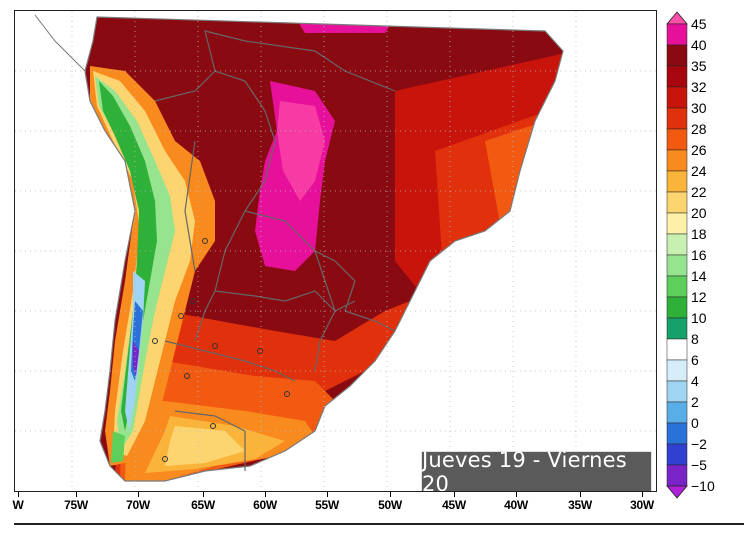 The height and width of the screenshot is (537, 754). What do you see at coordinates (138, 505) in the screenshot?
I see `longitude-label: 70W` at bounding box center [138, 505].